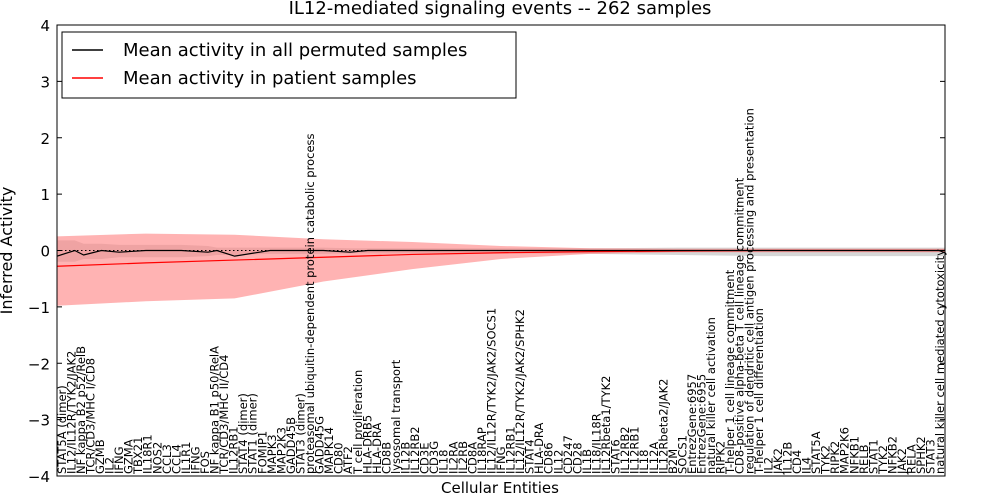 The image size is (1000, 500). I want to click on x-tick-label: CCL4, so click(176, 459).